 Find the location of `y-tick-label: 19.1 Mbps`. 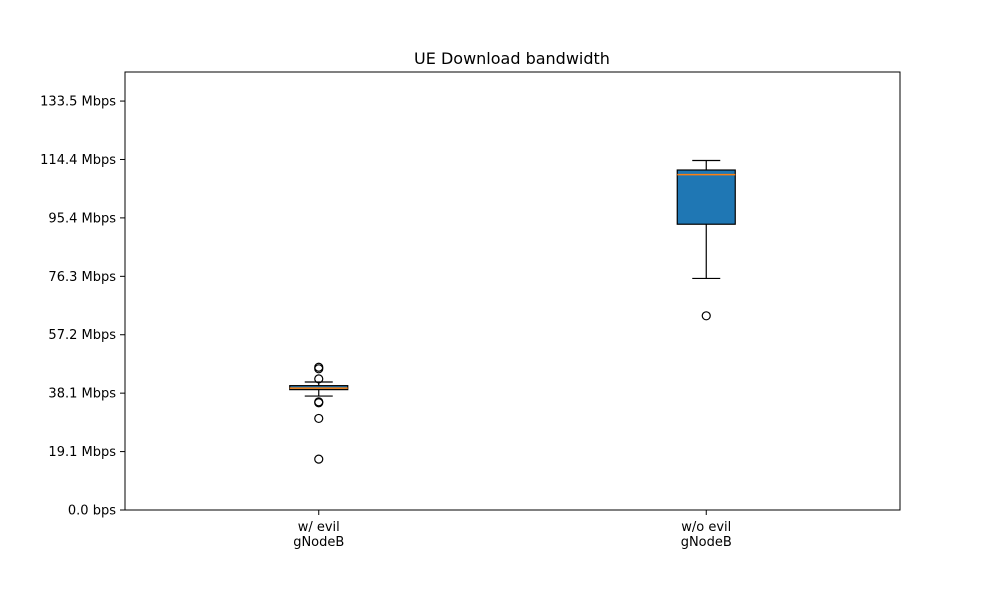

y-tick-label: 19.1 Mbps is located at coordinates (82, 452).